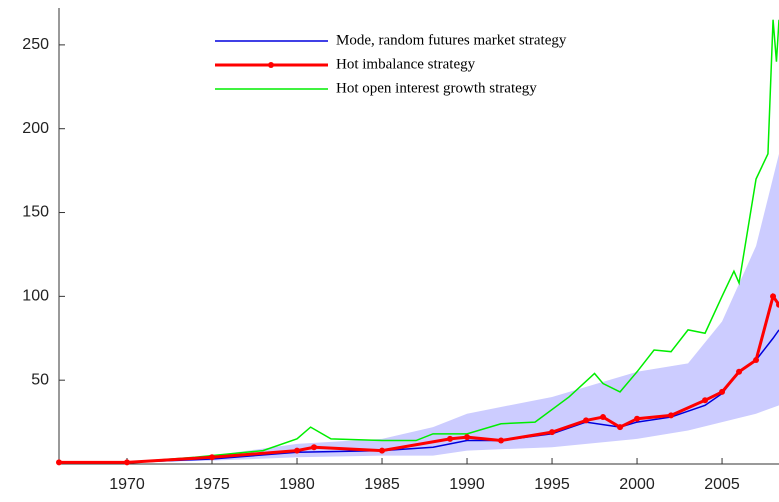 This screenshot has height=502, width=779. What do you see at coordinates (35, 44) in the screenshot?
I see `y-tick-label: 250` at bounding box center [35, 44].